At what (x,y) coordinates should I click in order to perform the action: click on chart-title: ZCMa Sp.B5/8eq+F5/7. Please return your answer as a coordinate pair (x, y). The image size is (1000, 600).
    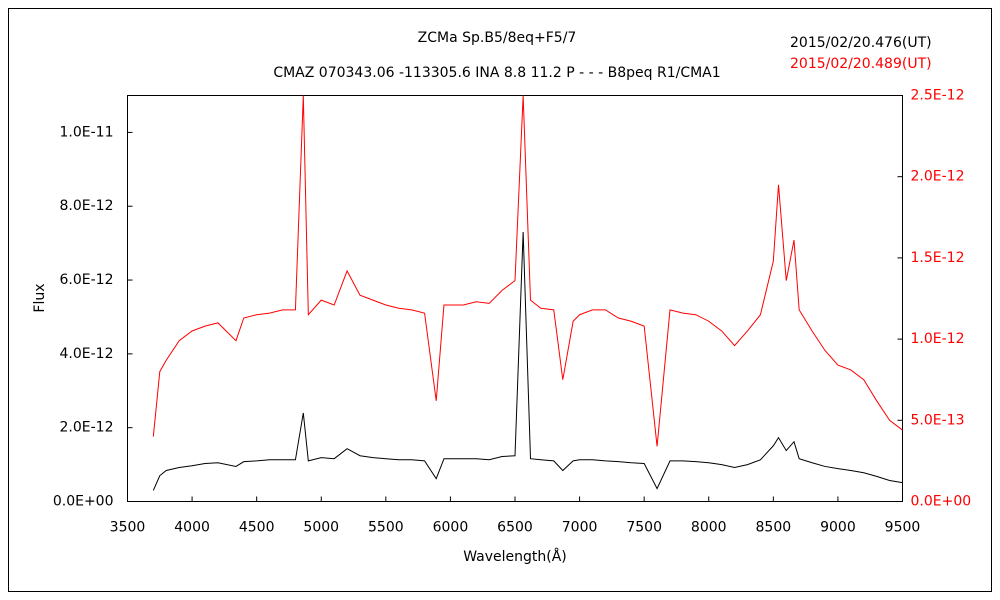
    Looking at the image, I should click on (497, 38).